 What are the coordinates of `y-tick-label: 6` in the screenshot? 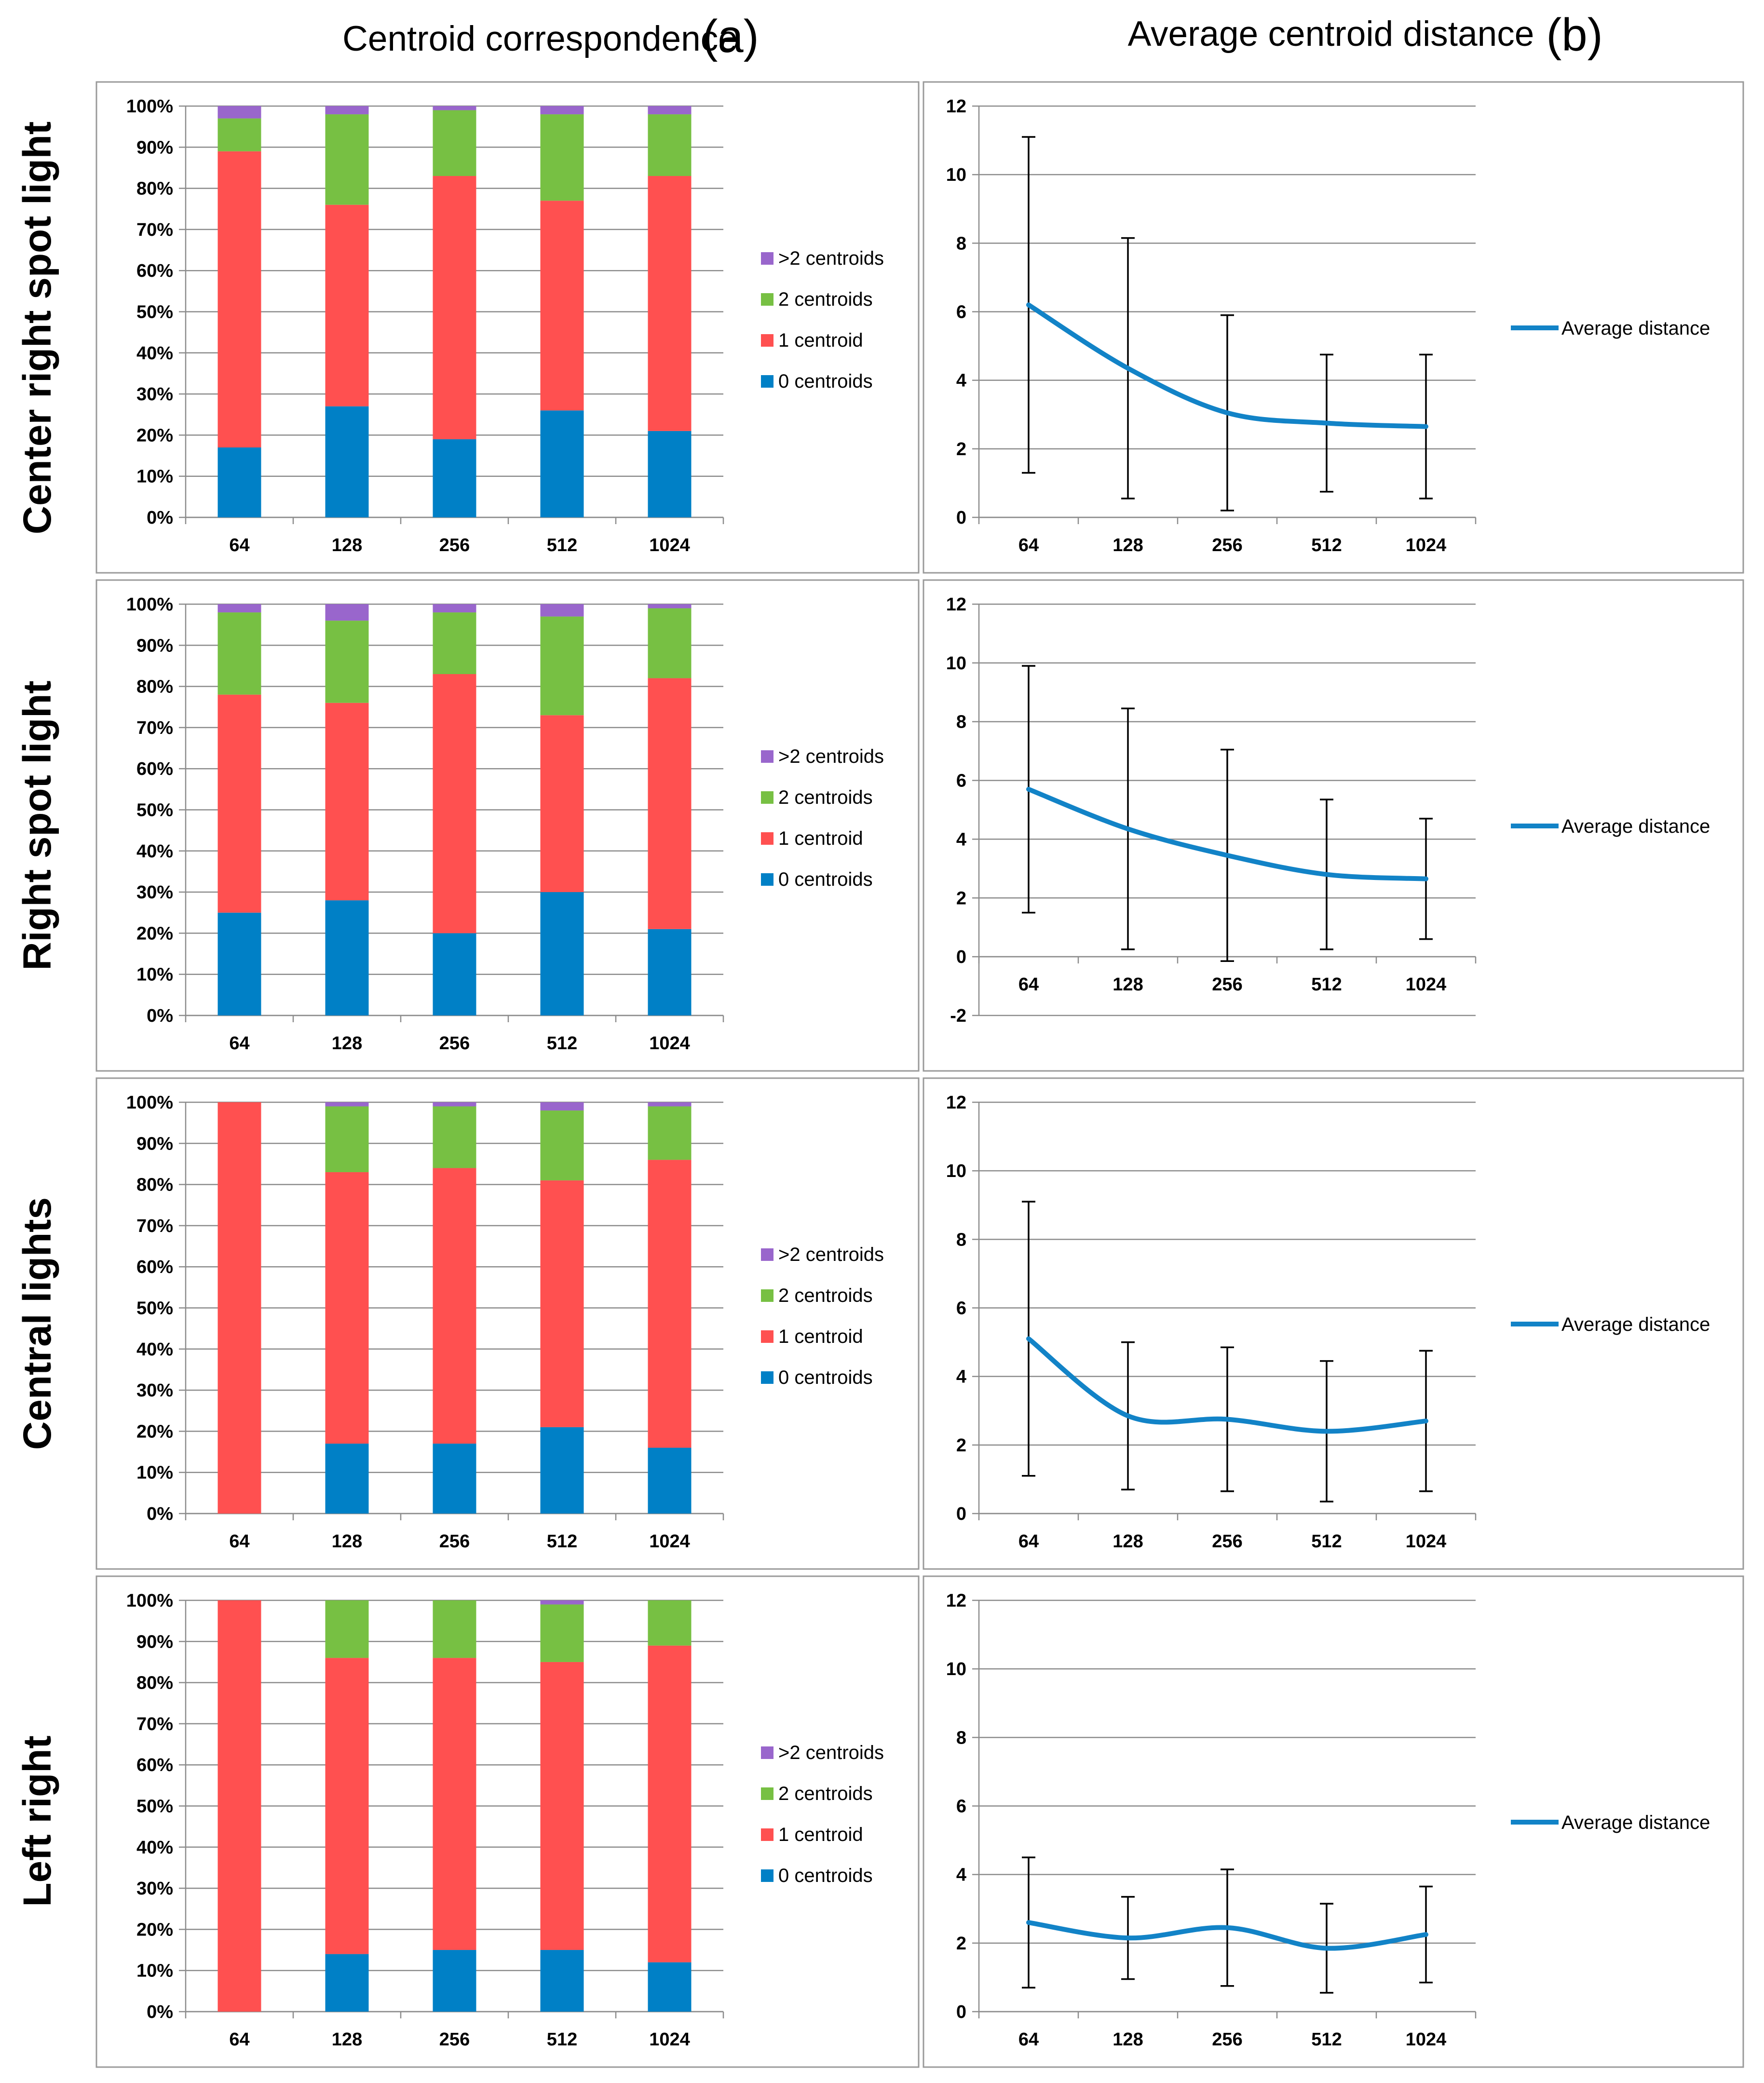 It's located at (961, 1807).